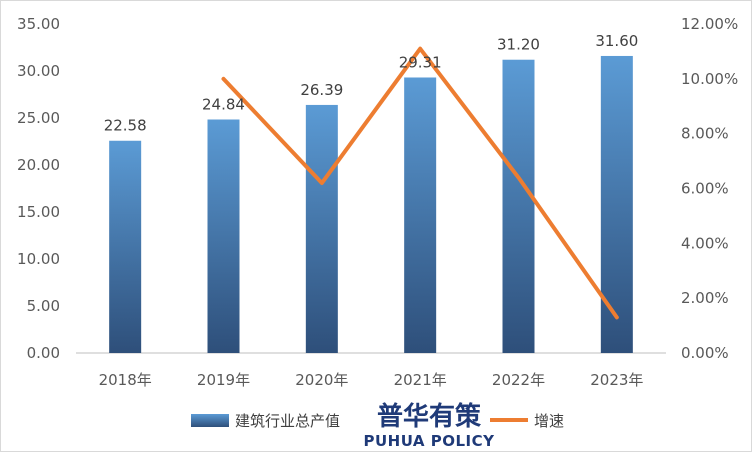  What do you see at coordinates (43, 306) in the screenshot?
I see `left-tick-label: 5.00` at bounding box center [43, 306].